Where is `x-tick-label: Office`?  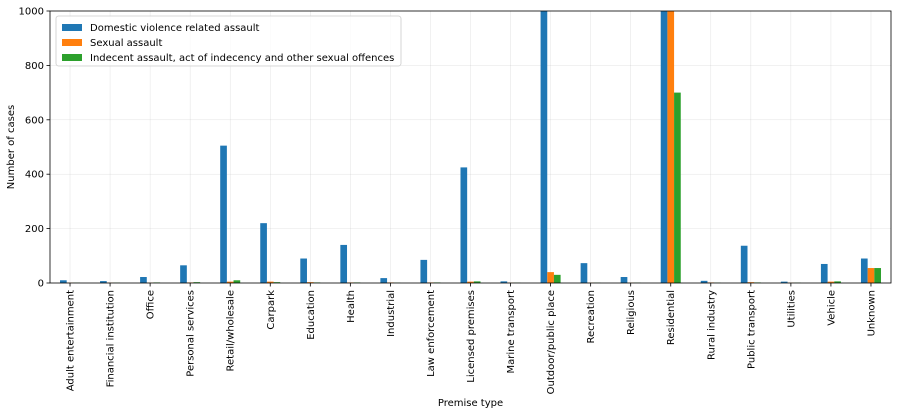
x-tick-label: Office is located at coordinates (151, 304).